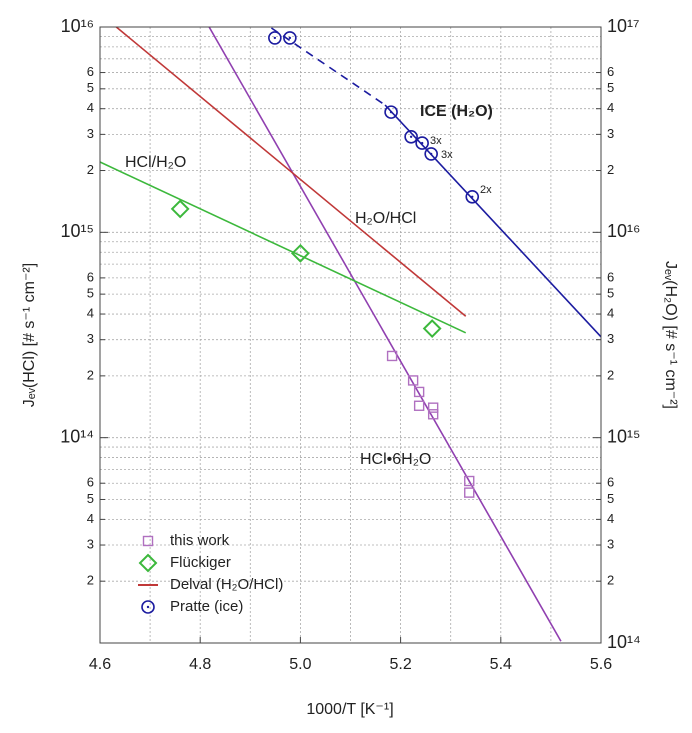 The width and height of the screenshot is (692, 733). Describe the element at coordinates (77, 436) in the screenshot. I see `y-tick-label: 10¹⁴` at that location.